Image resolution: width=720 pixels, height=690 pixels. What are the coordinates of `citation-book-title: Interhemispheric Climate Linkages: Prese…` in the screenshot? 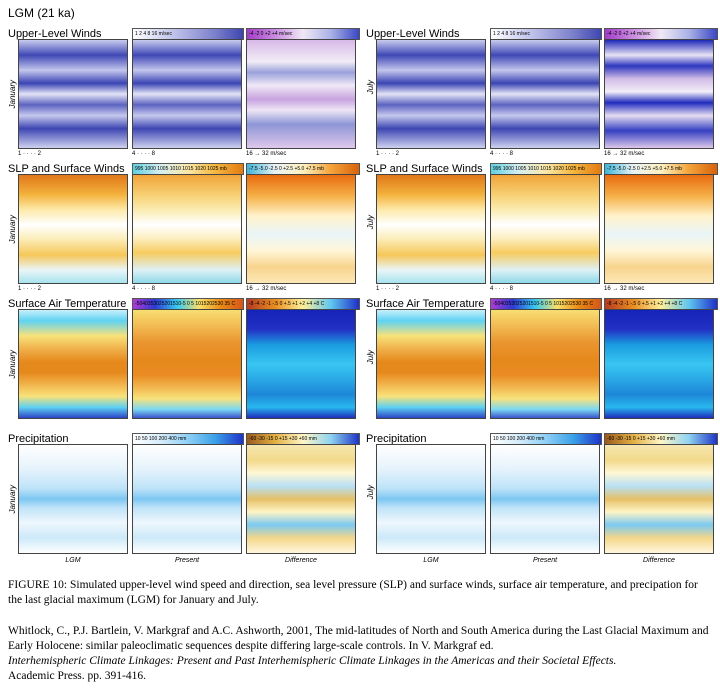 It's located at (312, 661).